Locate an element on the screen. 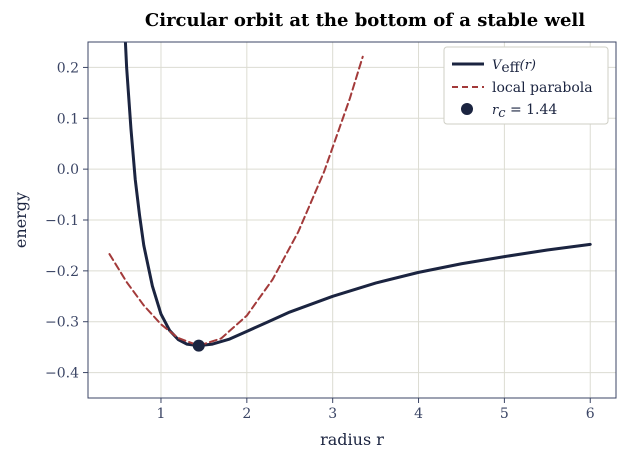 This screenshot has width=626, height=461. y-tick-label: −0.2 is located at coordinates (62, 272).